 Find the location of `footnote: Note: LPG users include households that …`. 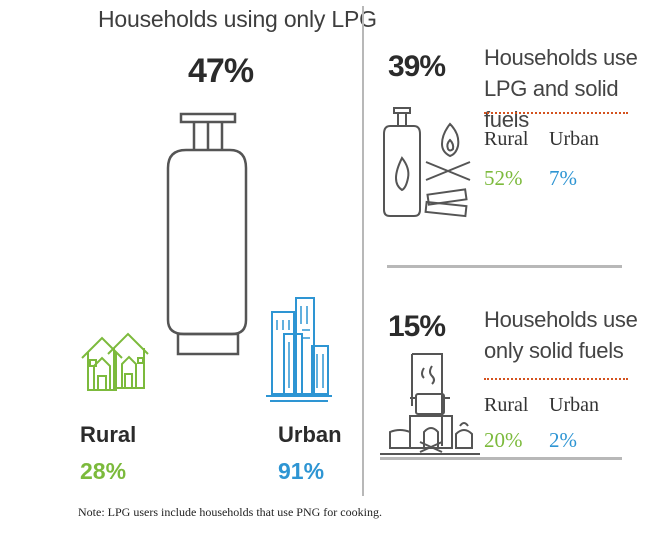

footnote: Note: LPG users include households that … is located at coordinates (230, 512).